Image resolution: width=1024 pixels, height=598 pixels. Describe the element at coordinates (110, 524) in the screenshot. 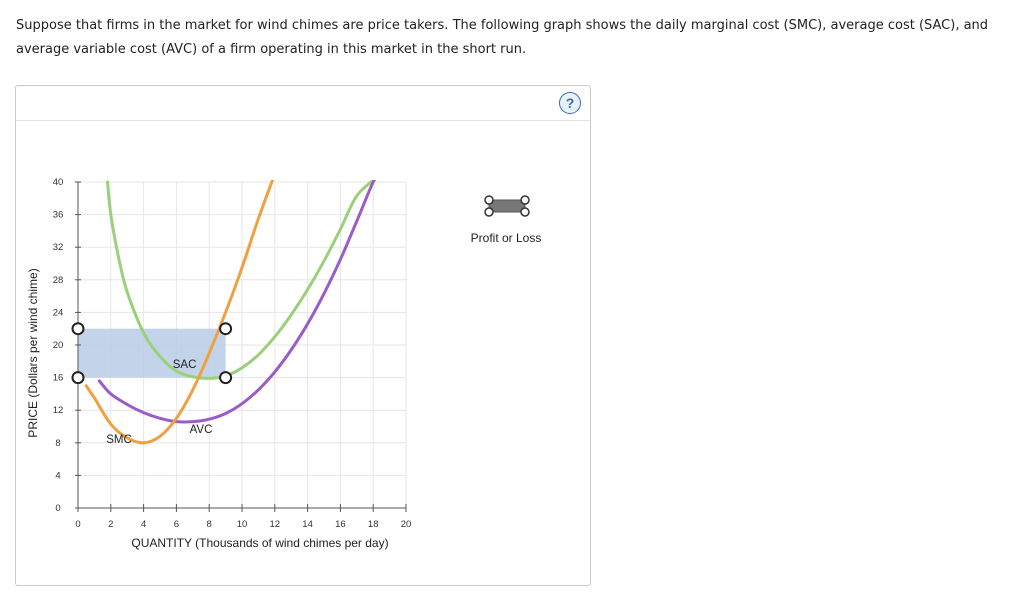

I see `x-tick-label: 2` at that location.